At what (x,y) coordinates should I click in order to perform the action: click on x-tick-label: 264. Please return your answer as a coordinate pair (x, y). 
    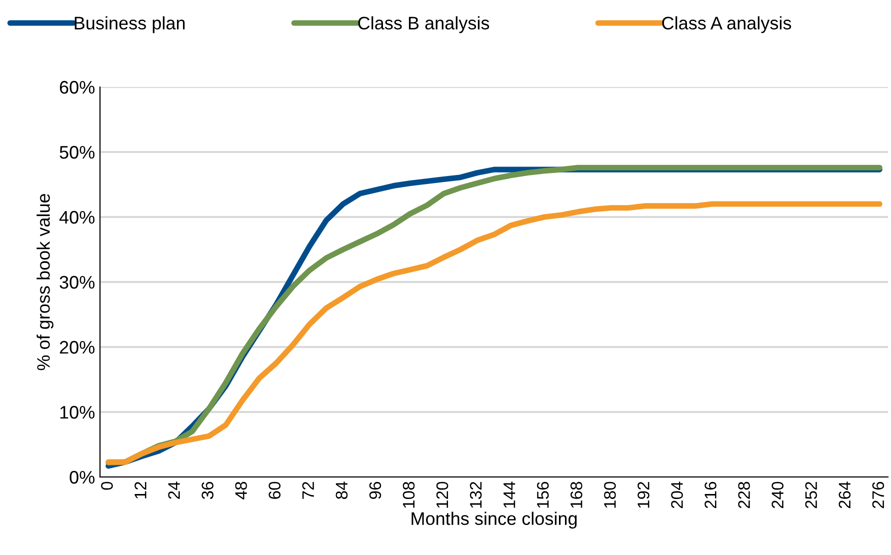
    Looking at the image, I should click on (844, 495).